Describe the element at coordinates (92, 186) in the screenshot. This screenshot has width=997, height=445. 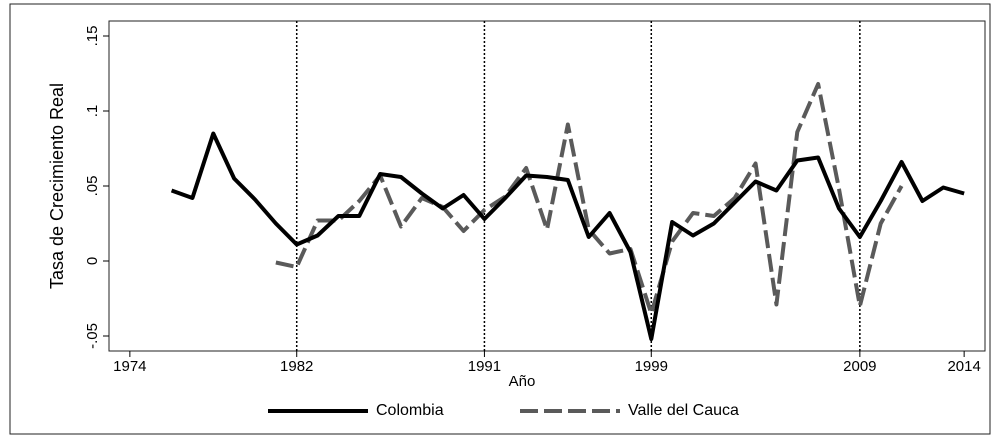
I see `y-tick-label: .05` at that location.